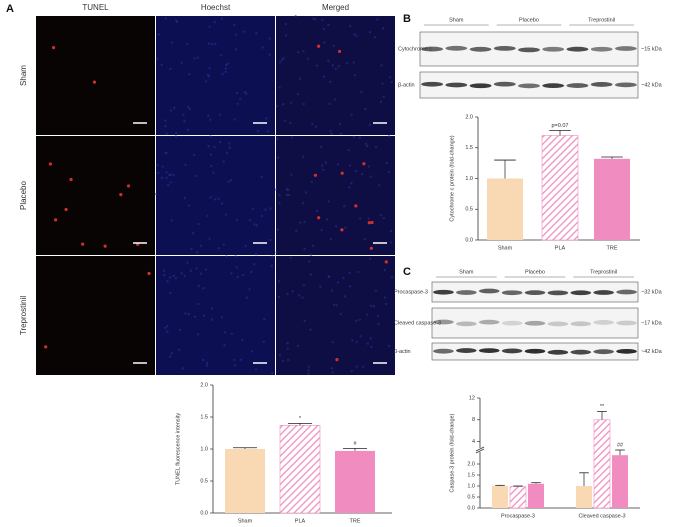 The image size is (675, 527). I want to click on band-size: ~17 kDa, so click(652, 323).